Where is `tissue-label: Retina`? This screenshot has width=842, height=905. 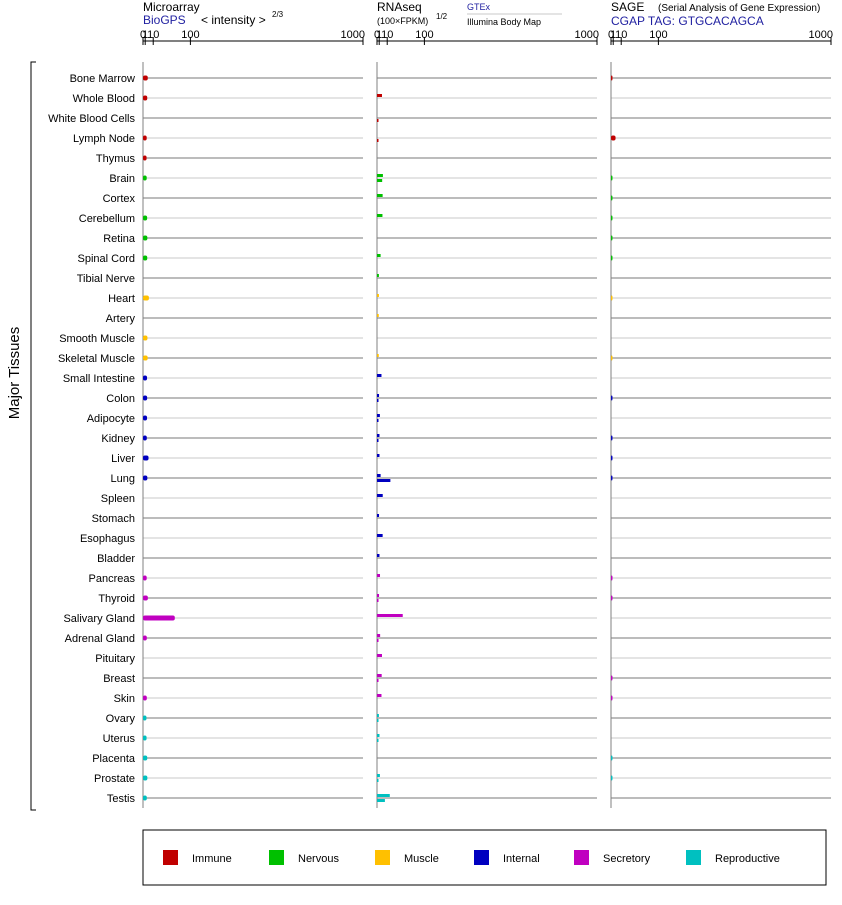 tissue-label: Retina is located at coordinates (119, 239).